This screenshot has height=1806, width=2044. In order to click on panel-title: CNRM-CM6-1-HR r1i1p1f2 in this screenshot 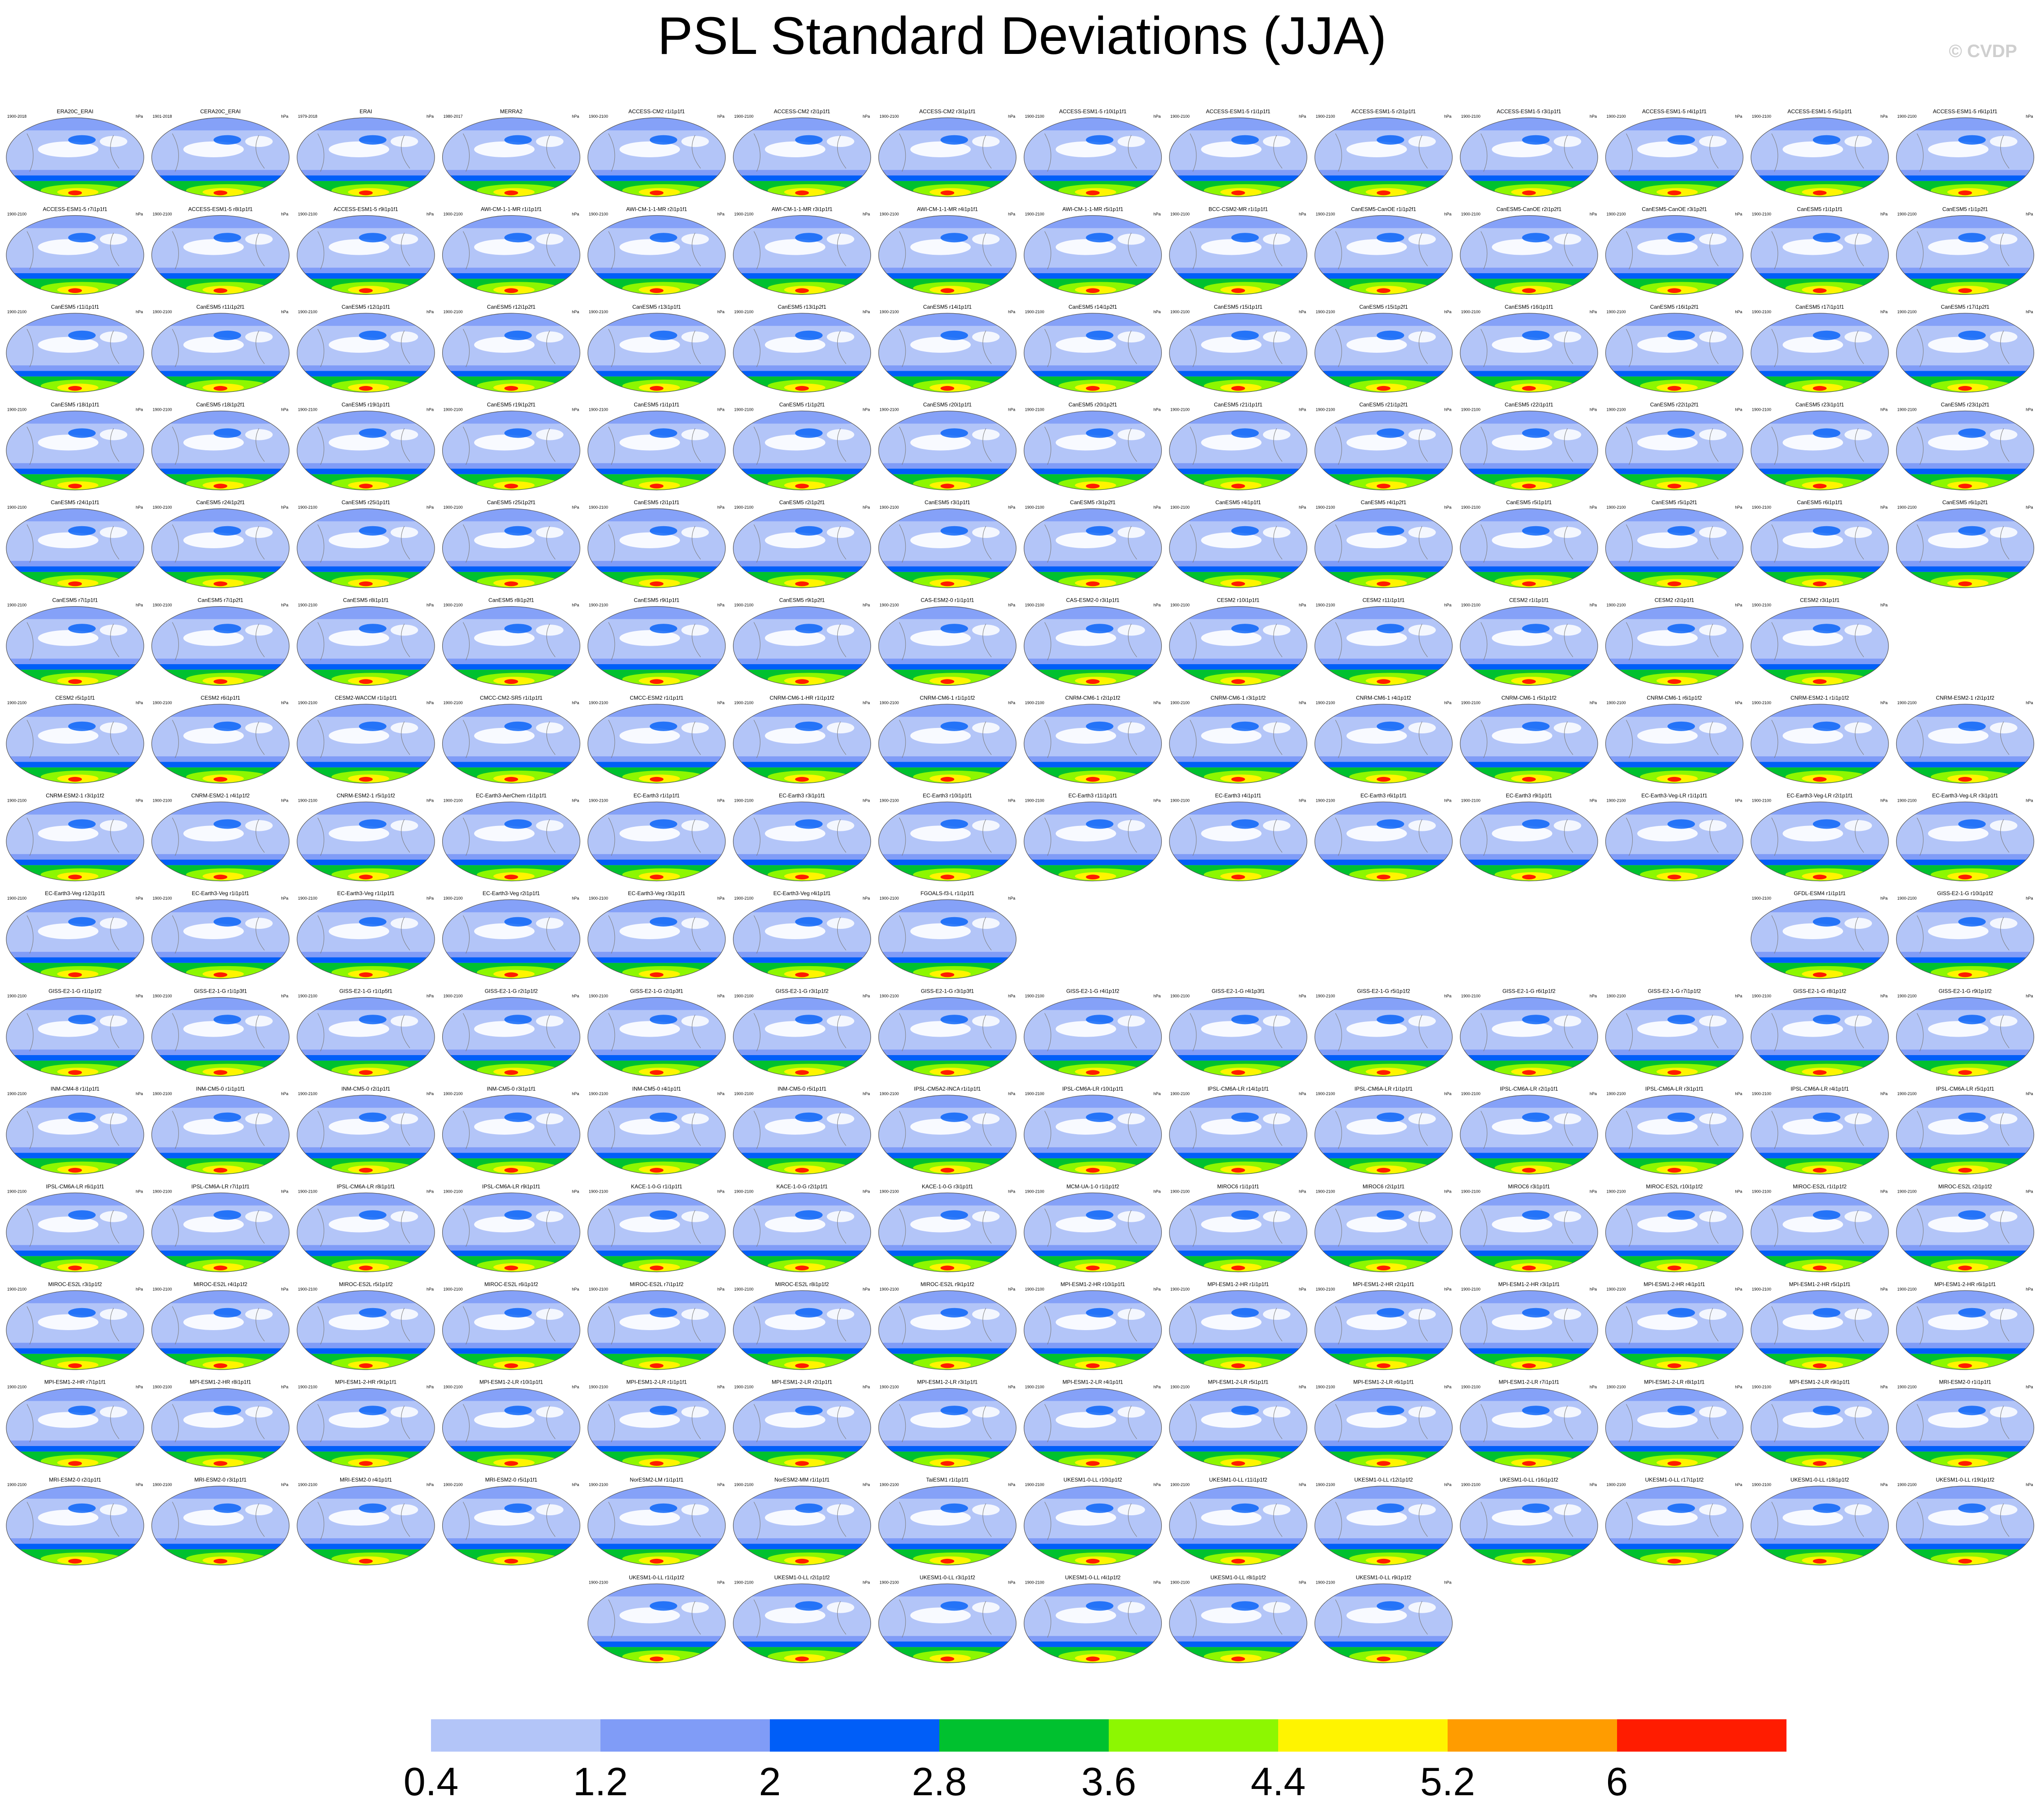, I will do `click(801, 698)`.